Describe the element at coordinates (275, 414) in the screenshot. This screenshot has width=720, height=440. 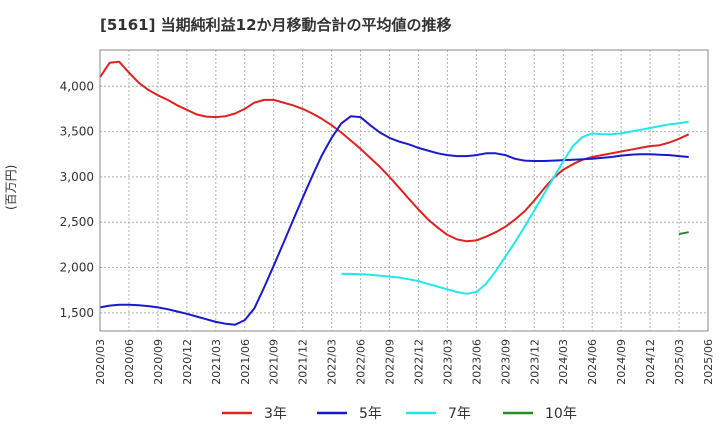
I see `legend-label: 3年` at that location.